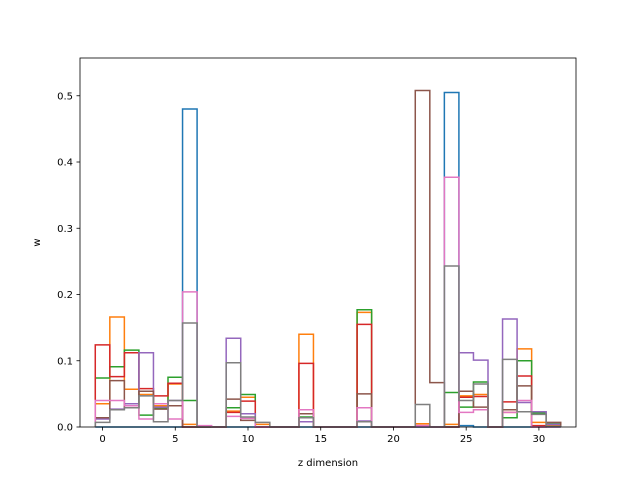 The height and width of the screenshot is (480, 640). What do you see at coordinates (65, 361) in the screenshot?
I see `y-tick-label: 0.1` at bounding box center [65, 361].